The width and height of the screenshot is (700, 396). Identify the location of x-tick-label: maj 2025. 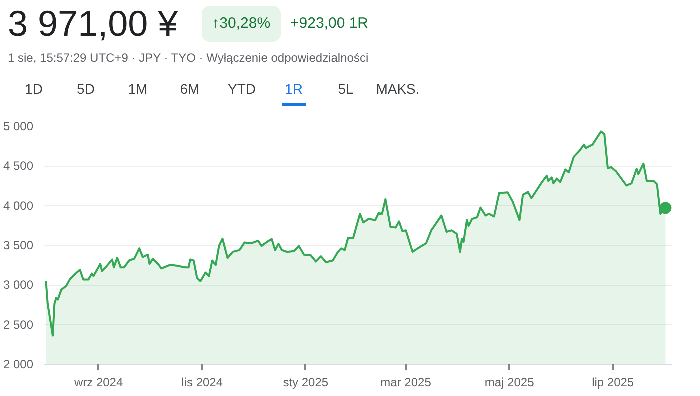
(509, 383).